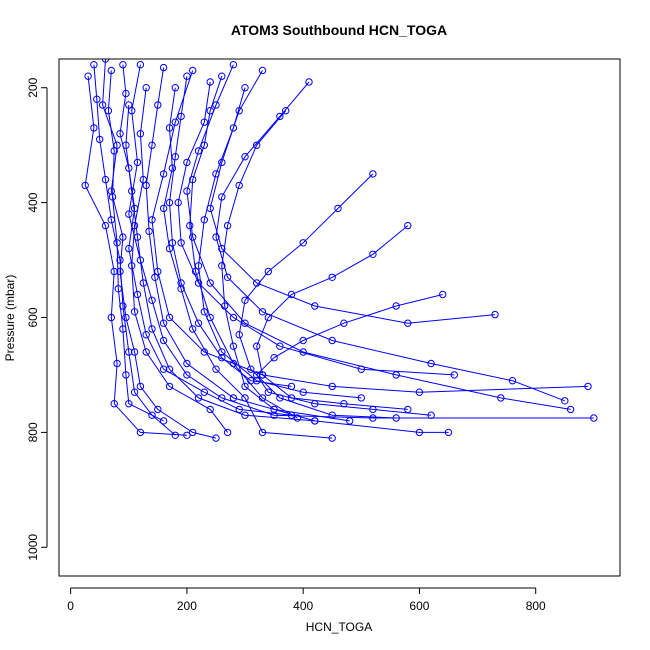 This screenshot has height=650, width=650. I want to click on y-tick-label: 600, so click(33, 317).